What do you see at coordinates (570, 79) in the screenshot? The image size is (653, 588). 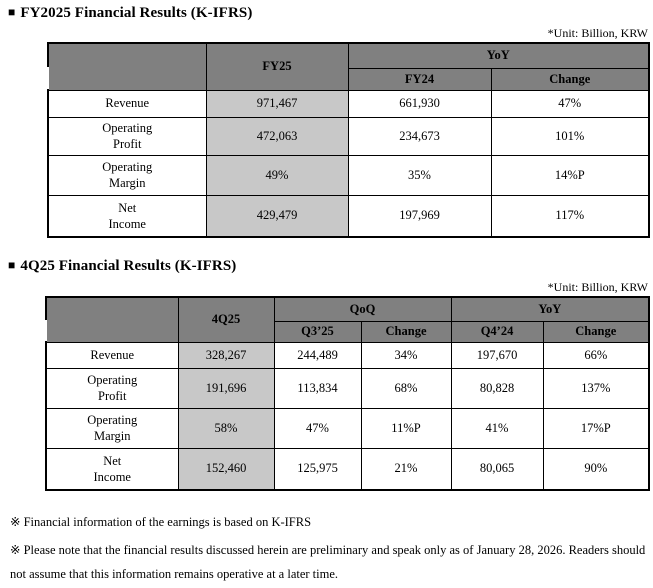 I see `col-header-change: Change` at bounding box center [570, 79].